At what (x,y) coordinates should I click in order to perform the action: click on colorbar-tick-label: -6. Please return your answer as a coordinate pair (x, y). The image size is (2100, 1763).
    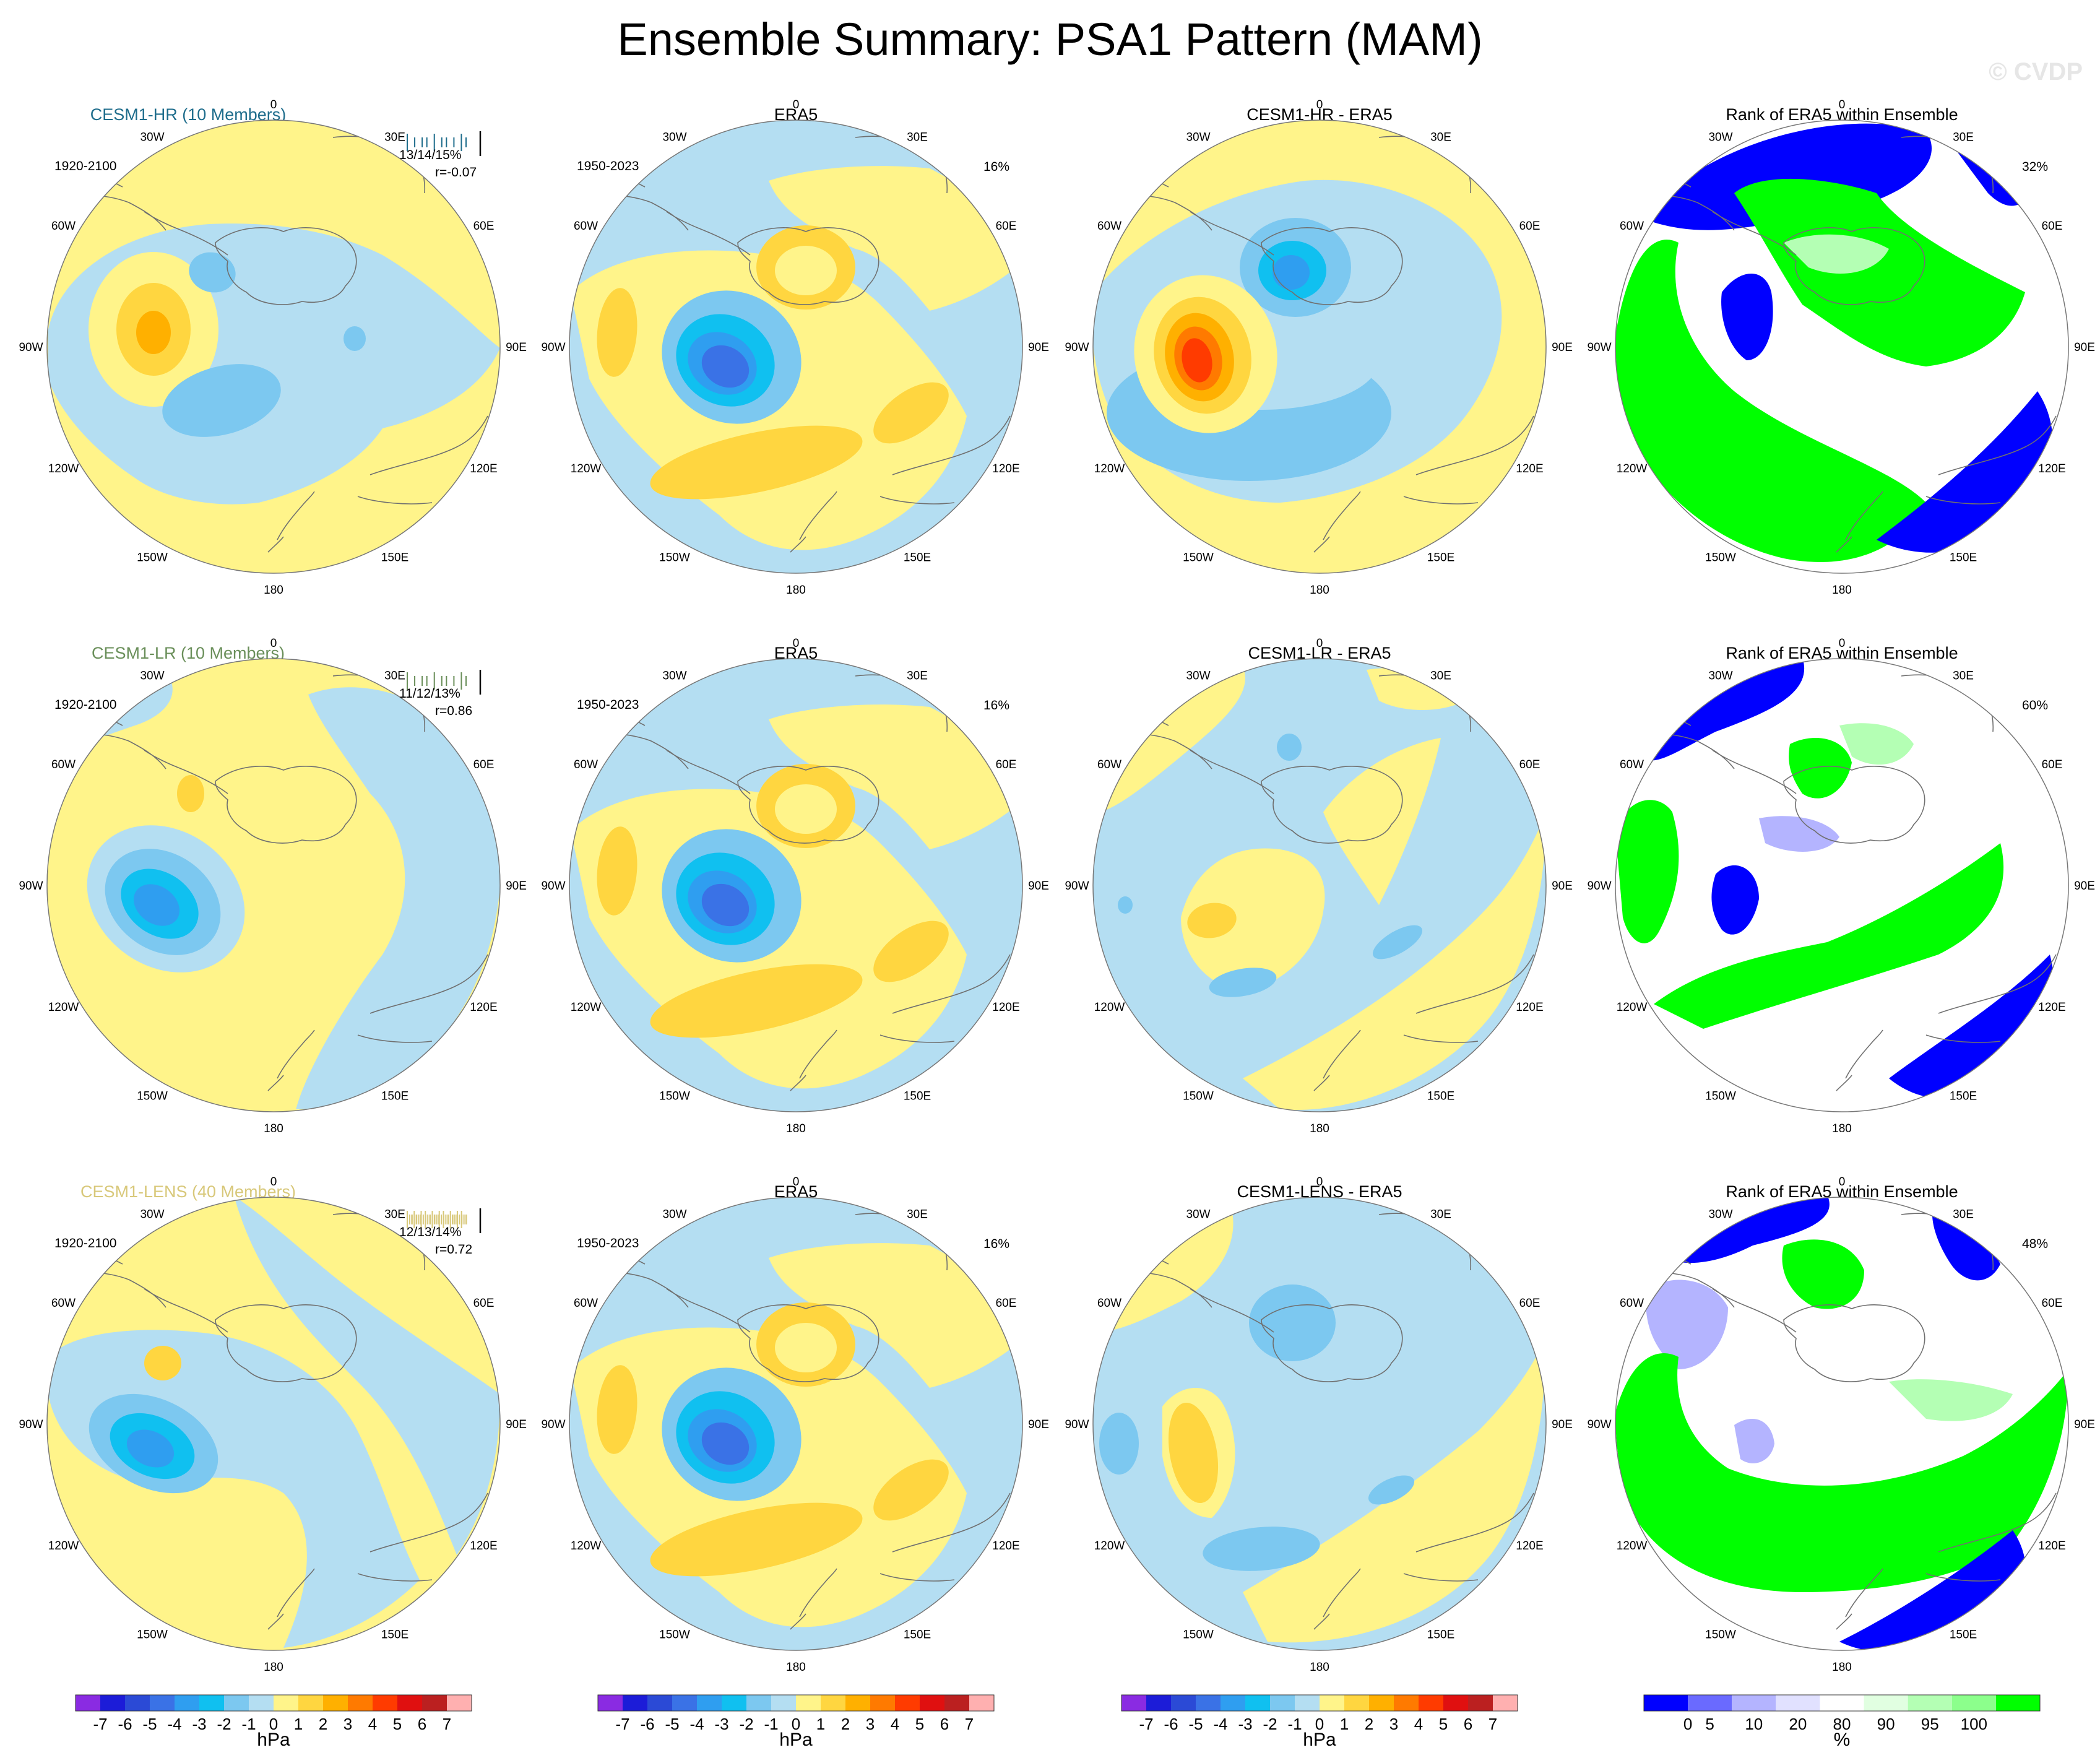
    Looking at the image, I should click on (647, 1724).